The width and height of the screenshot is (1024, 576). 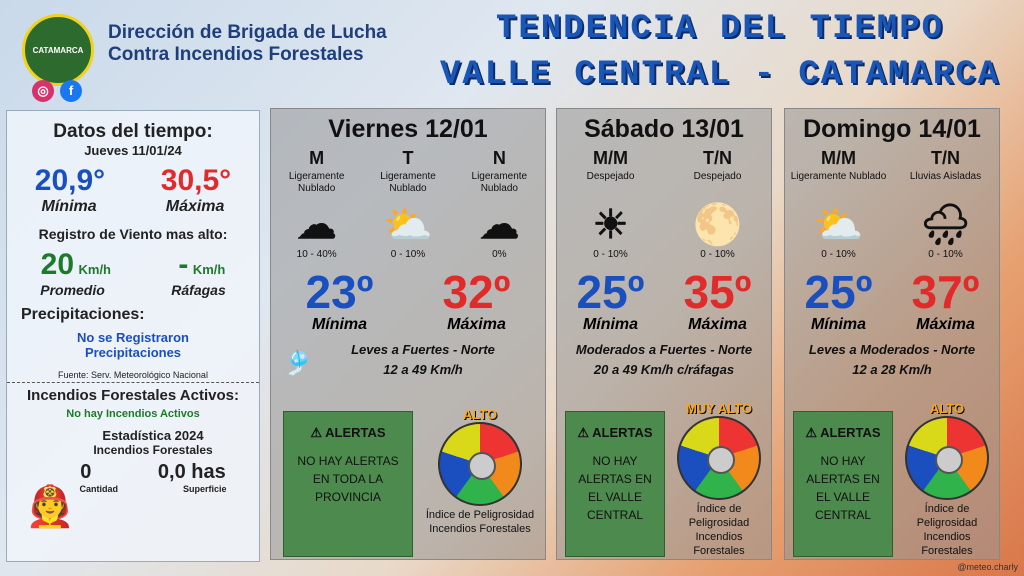 I want to click on brigade-logo: CATAMARCA, so click(x=58, y=50).